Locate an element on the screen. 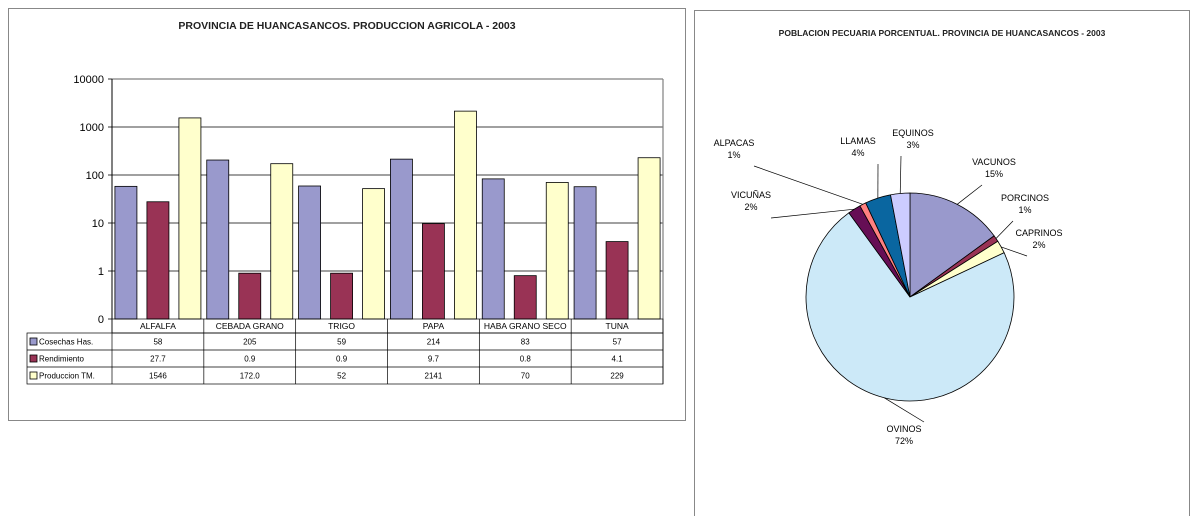  table-value: 59 is located at coordinates (341, 342).